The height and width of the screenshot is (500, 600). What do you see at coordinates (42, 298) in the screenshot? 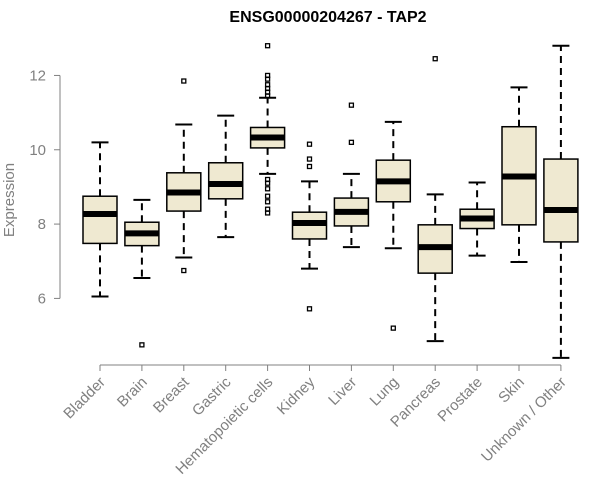
I see `y-tick-label: 6` at bounding box center [42, 298].